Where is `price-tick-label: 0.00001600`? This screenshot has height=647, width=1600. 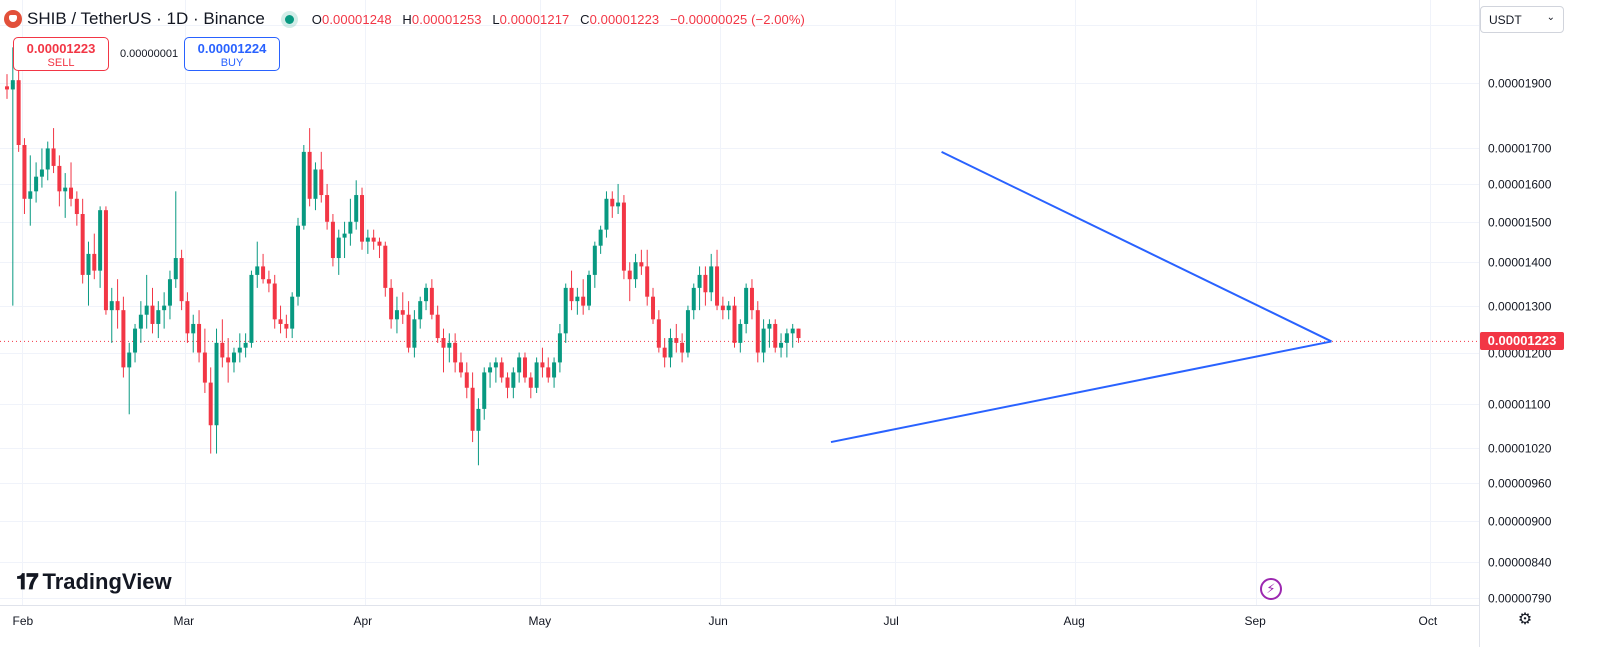 price-tick-label: 0.00001600 is located at coordinates (1520, 185).